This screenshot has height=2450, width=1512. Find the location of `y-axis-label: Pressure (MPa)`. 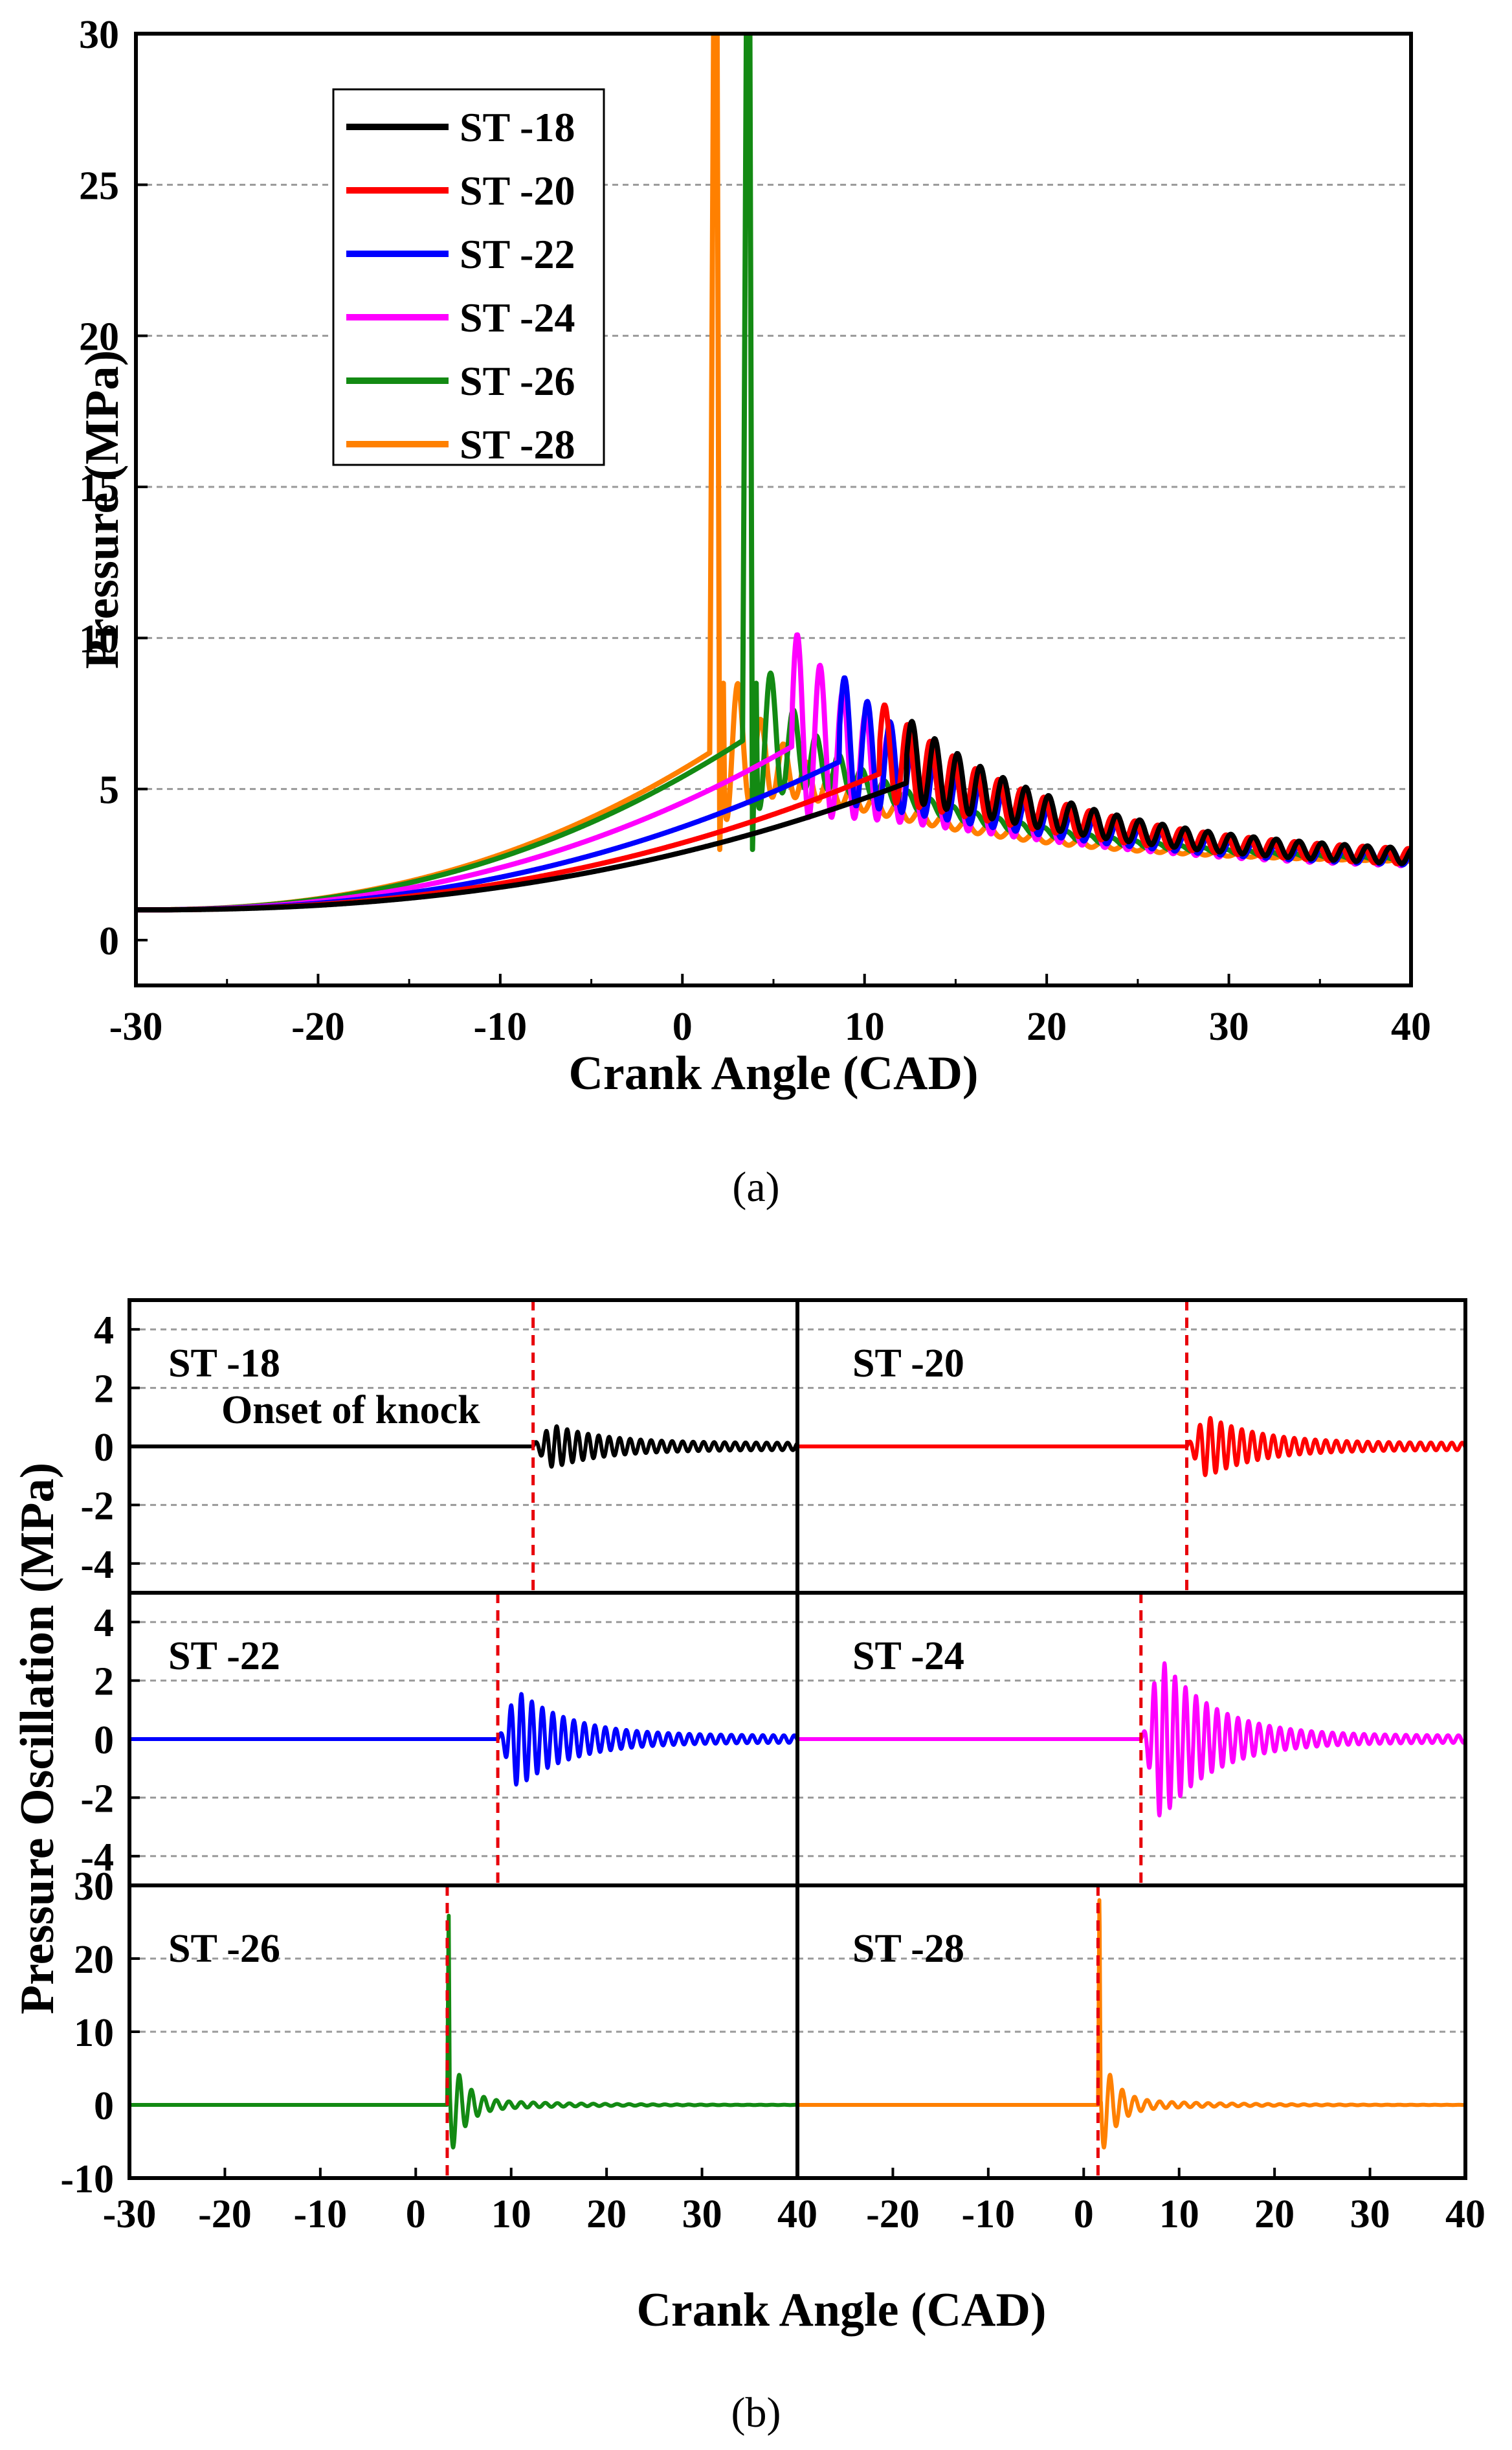

y-axis-label: Pressure (MPa) is located at coordinates (102, 509).